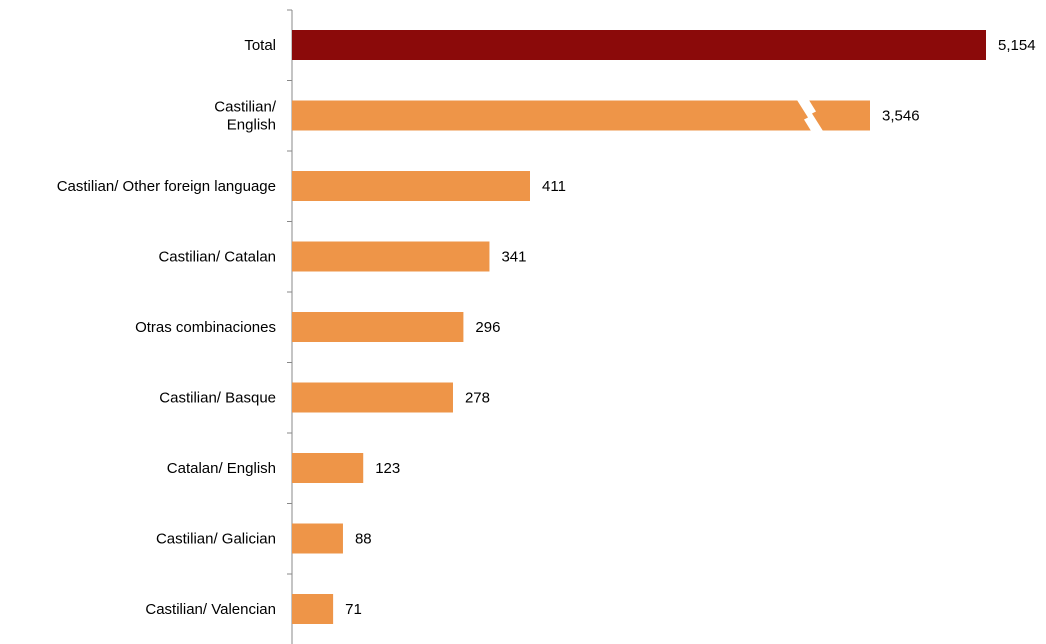 Image resolution: width=1046 pixels, height=644 pixels. What do you see at coordinates (554, 186) in the screenshot?
I see `value-label-2: 411` at bounding box center [554, 186].